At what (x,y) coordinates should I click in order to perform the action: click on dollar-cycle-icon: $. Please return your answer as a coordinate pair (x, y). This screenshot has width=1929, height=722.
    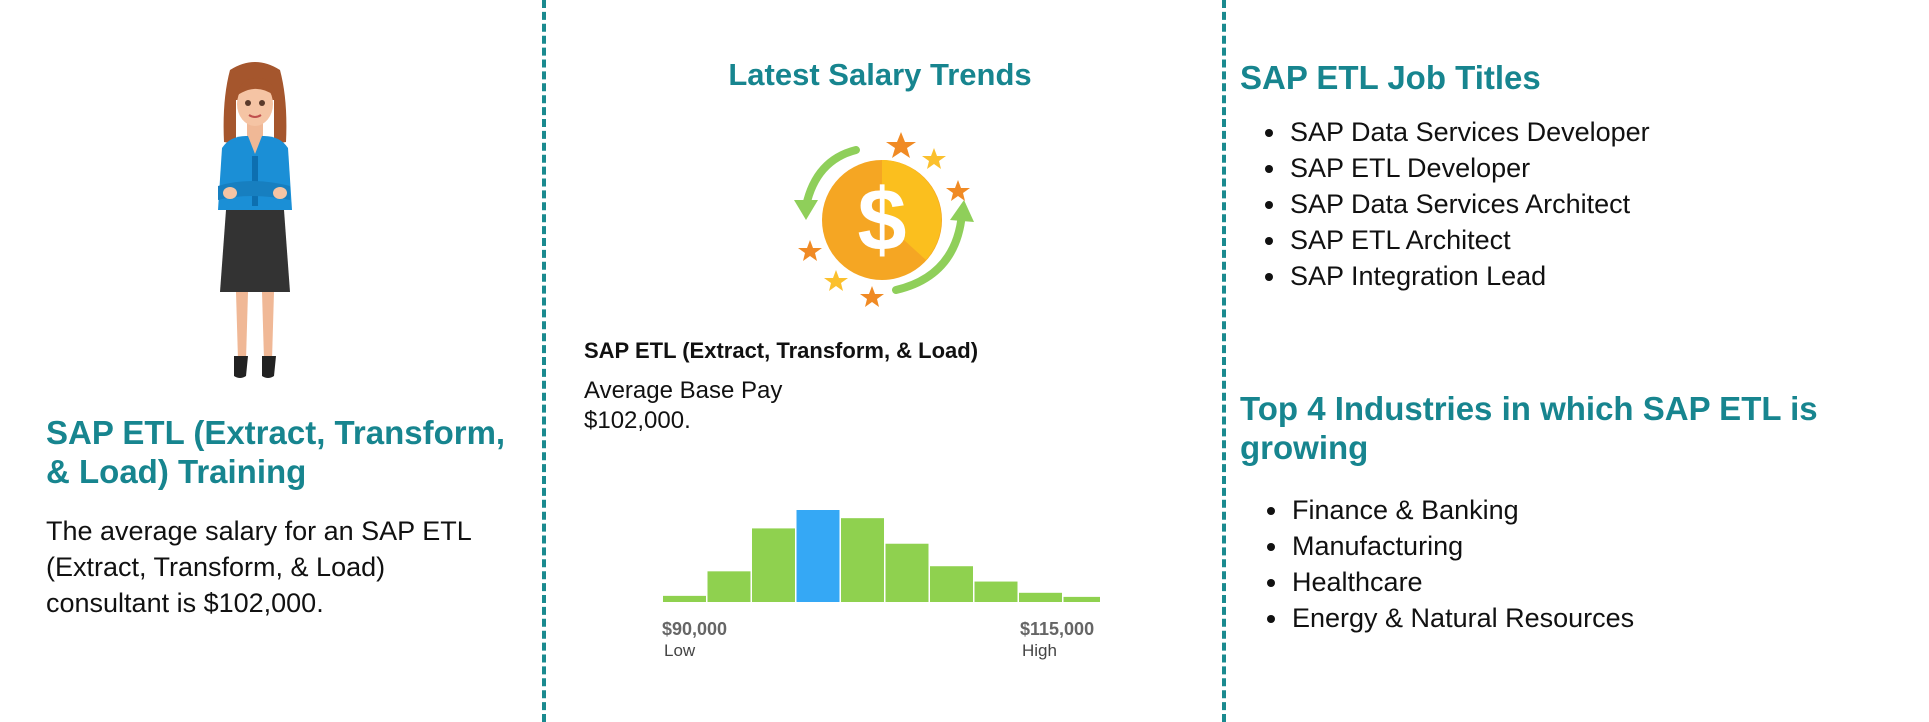
    Looking at the image, I should click on (884, 219).